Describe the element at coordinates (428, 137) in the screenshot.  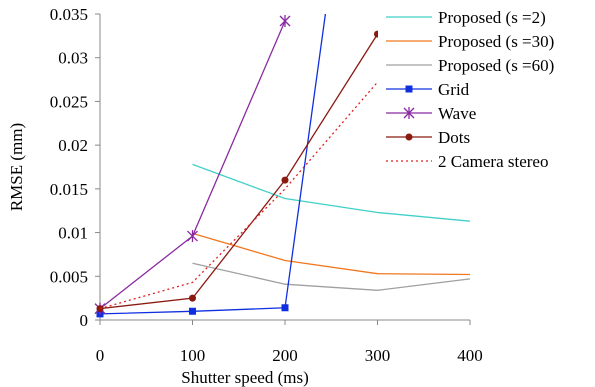
I see `legend-item-dots: Dots` at that location.